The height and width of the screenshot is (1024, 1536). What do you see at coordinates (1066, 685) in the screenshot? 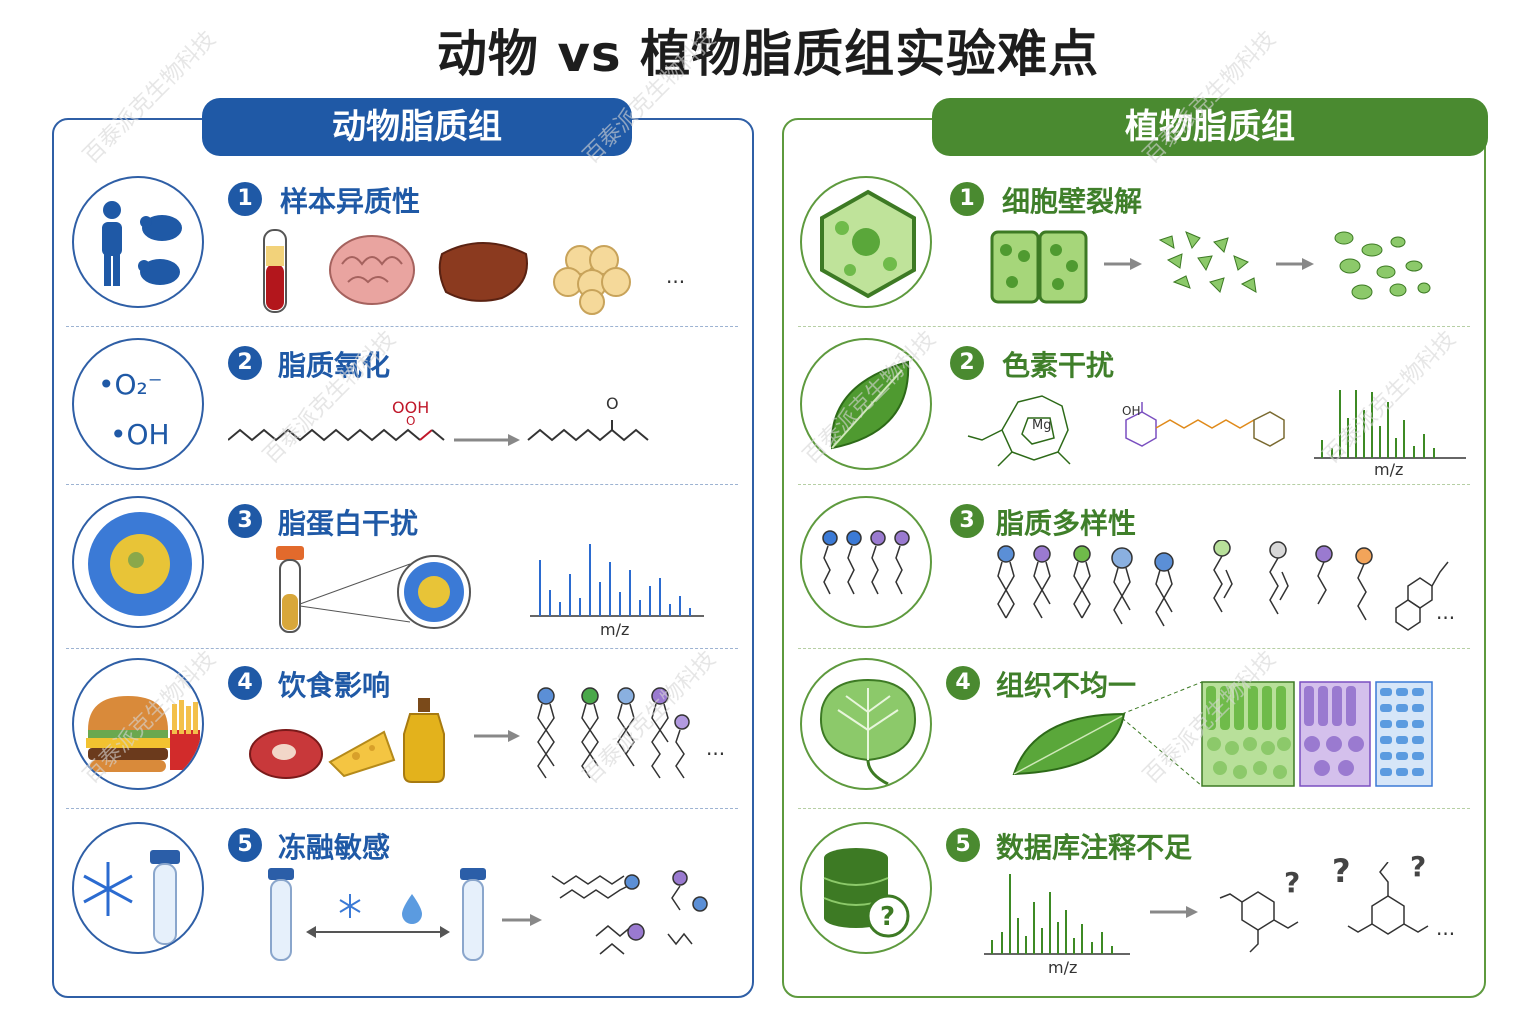
I see `item-heading: 组织不均一` at bounding box center [1066, 685].